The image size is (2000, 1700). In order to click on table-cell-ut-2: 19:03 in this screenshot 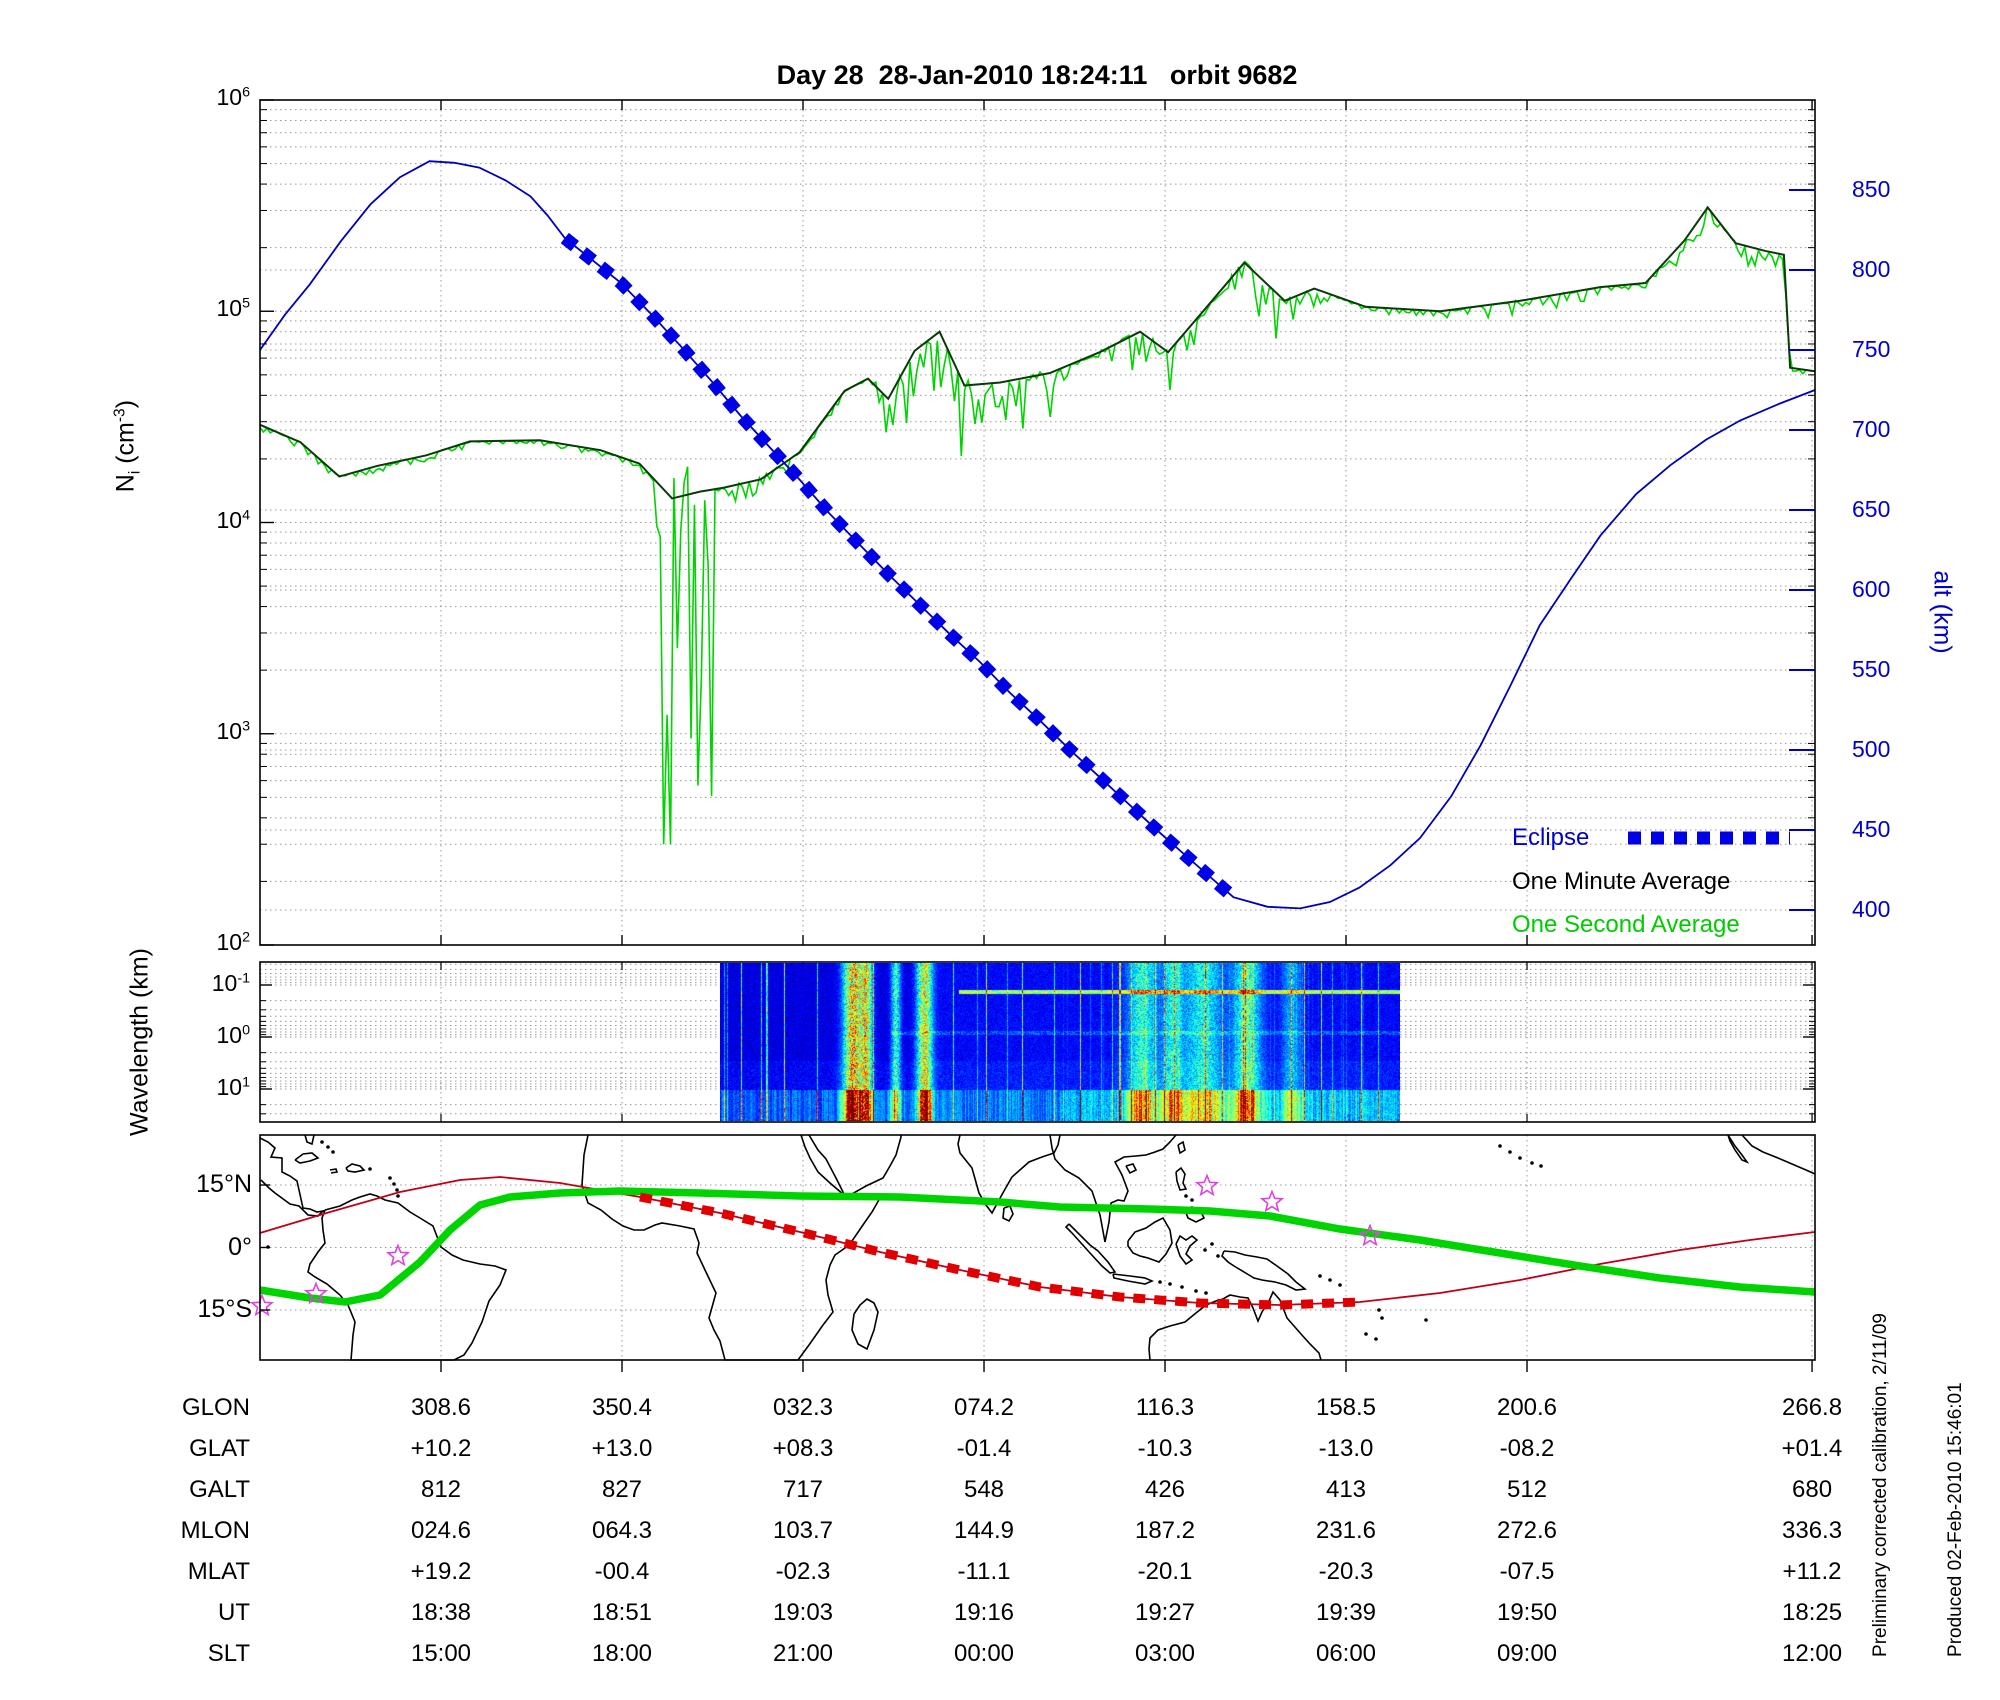, I will do `click(803, 1612)`.